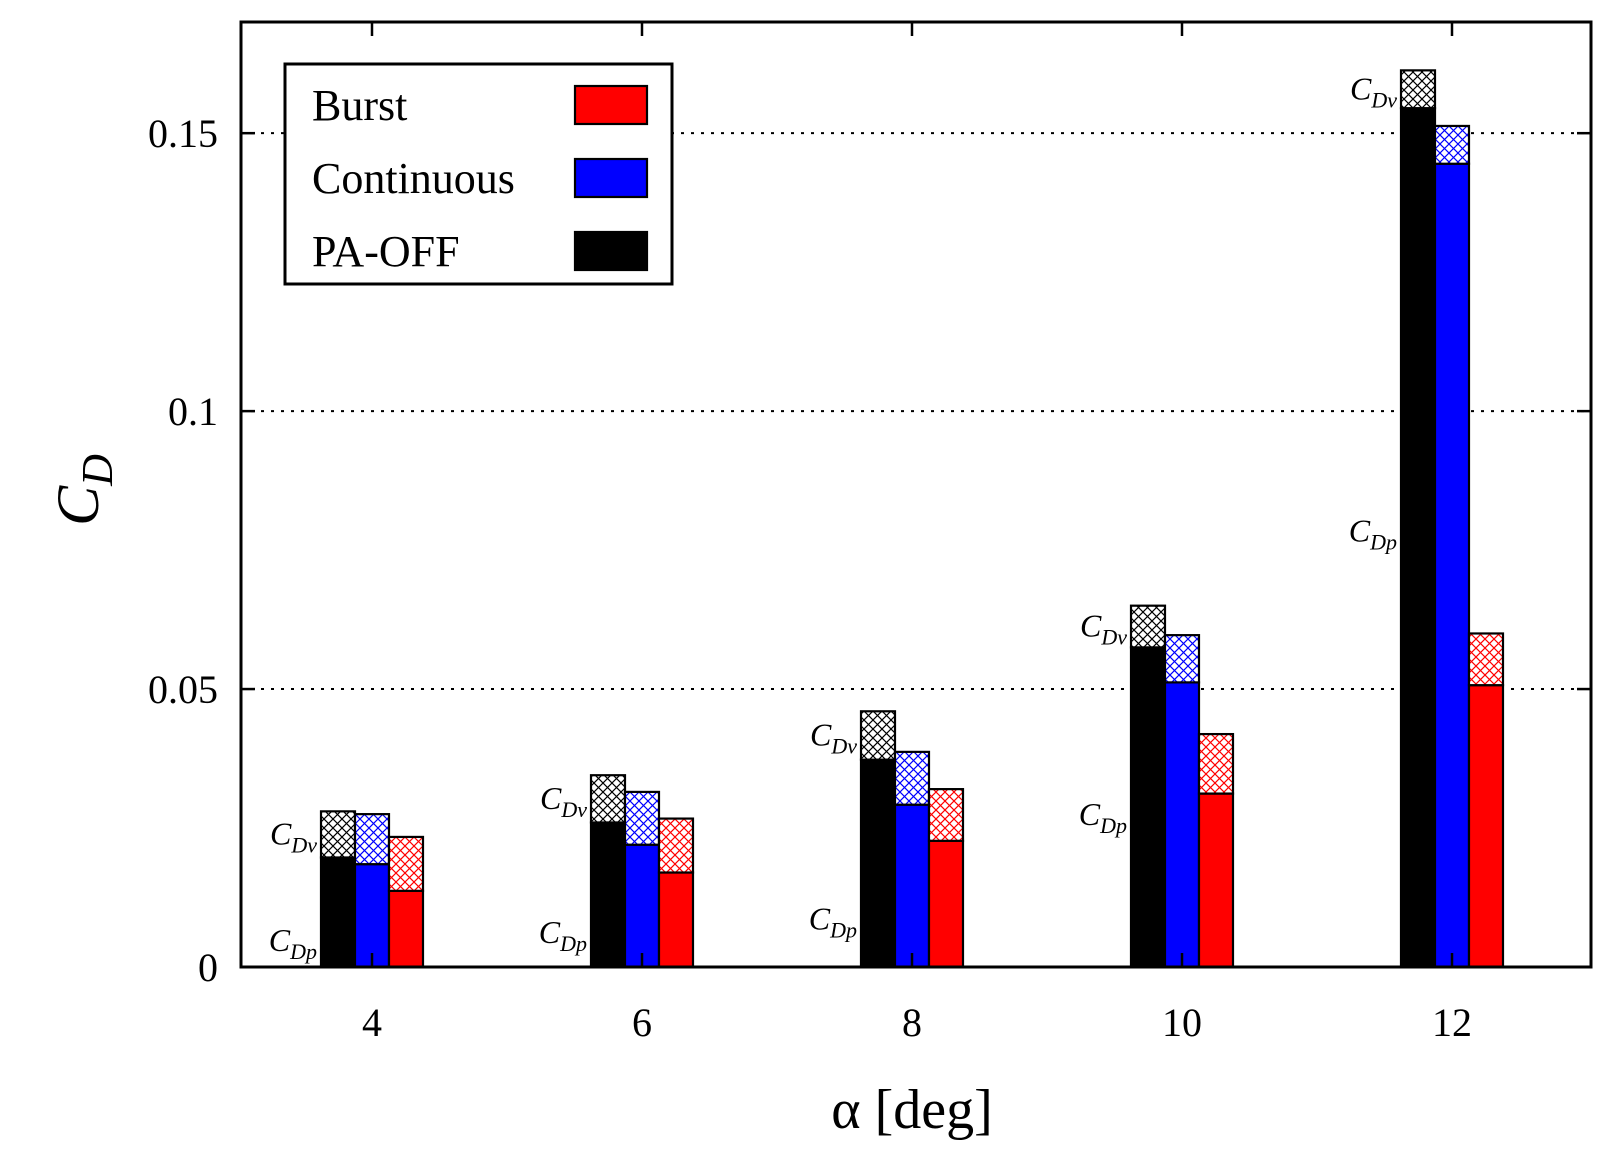 The width and height of the screenshot is (1624, 1152). Describe the element at coordinates (1182, 1022) in the screenshot. I see `x-tick-label-3: 10` at that location.